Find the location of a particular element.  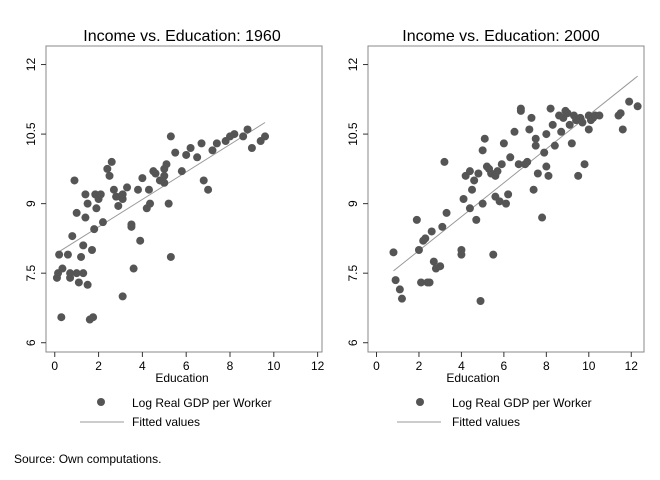

y-tick-label: 6 is located at coordinates (31, 342).